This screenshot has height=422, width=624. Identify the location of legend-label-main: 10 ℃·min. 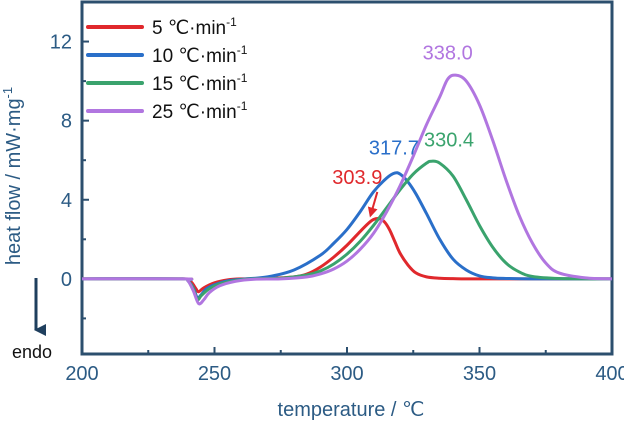
(194, 56).